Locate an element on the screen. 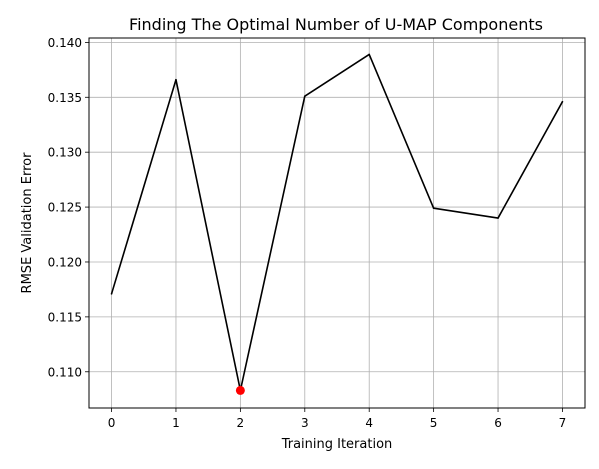 The width and height of the screenshot is (599, 469). highlight-layer is located at coordinates (240, 390).